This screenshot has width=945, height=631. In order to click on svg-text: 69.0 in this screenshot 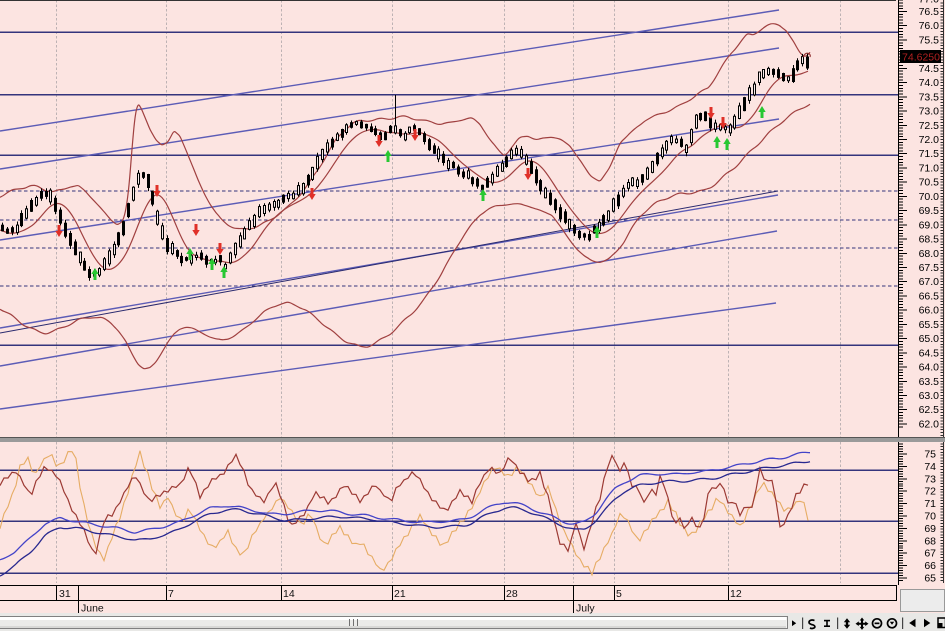, I will do `click(929, 225)`.